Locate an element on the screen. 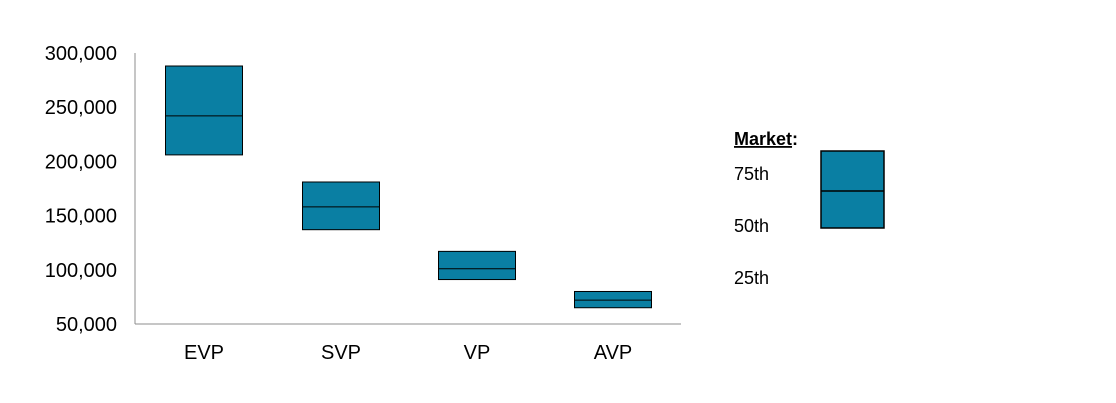 This screenshot has height=403, width=1116. legend-label-50th: 50th is located at coordinates (751, 226).